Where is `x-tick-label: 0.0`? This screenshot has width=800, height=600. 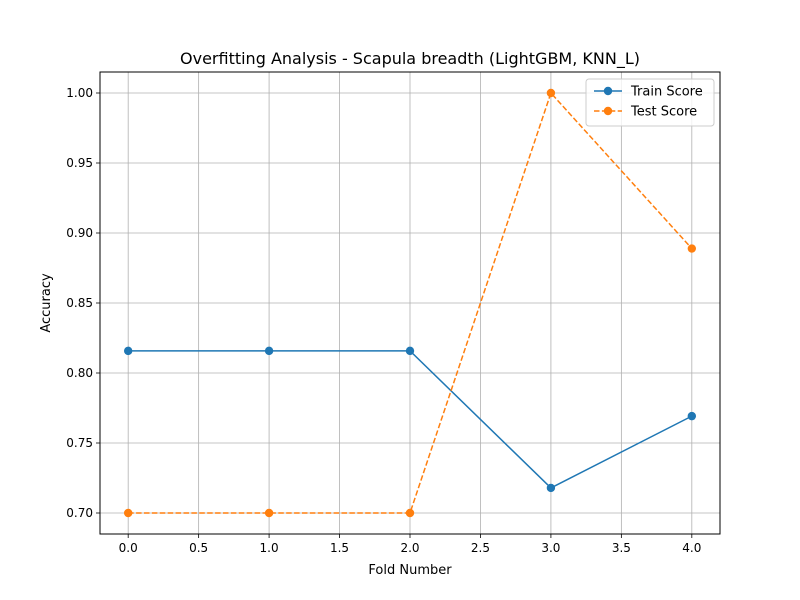 x-tick-label: 0.0 is located at coordinates (128, 548).